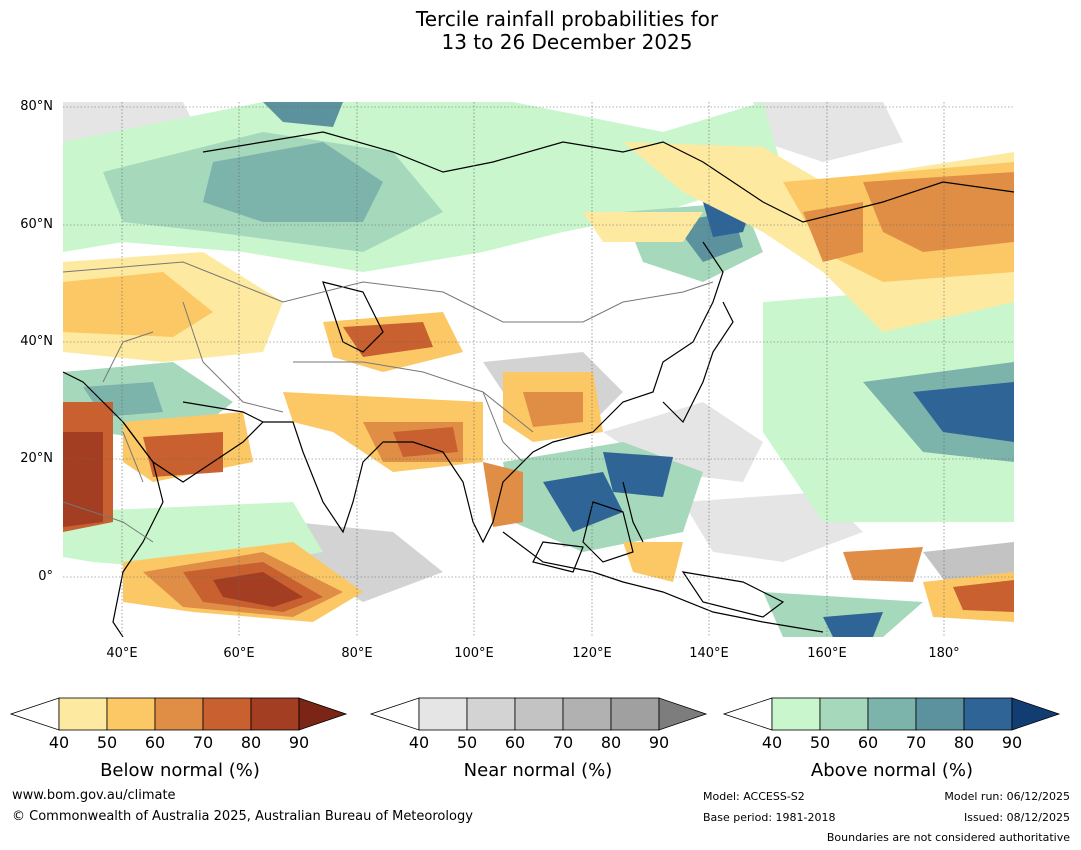  I want to click on colorbar-below-normal, so click(179, 714).